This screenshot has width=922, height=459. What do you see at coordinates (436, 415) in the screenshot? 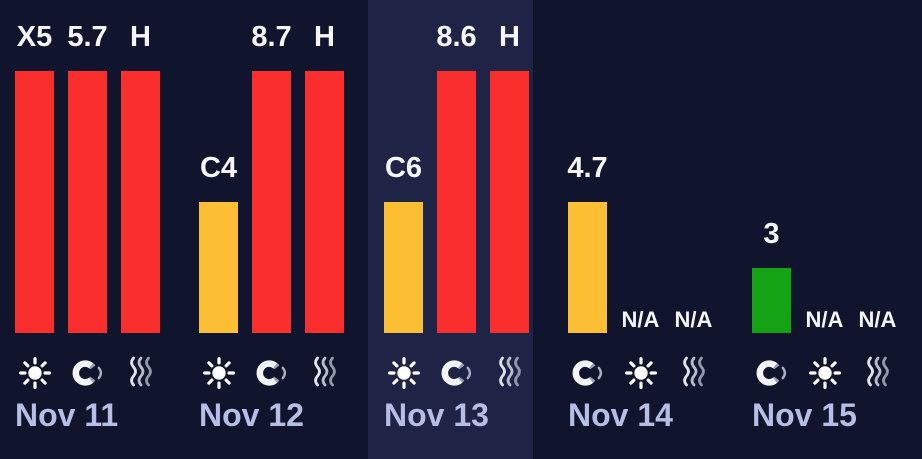
I see `date-label: Nov 13` at bounding box center [436, 415].